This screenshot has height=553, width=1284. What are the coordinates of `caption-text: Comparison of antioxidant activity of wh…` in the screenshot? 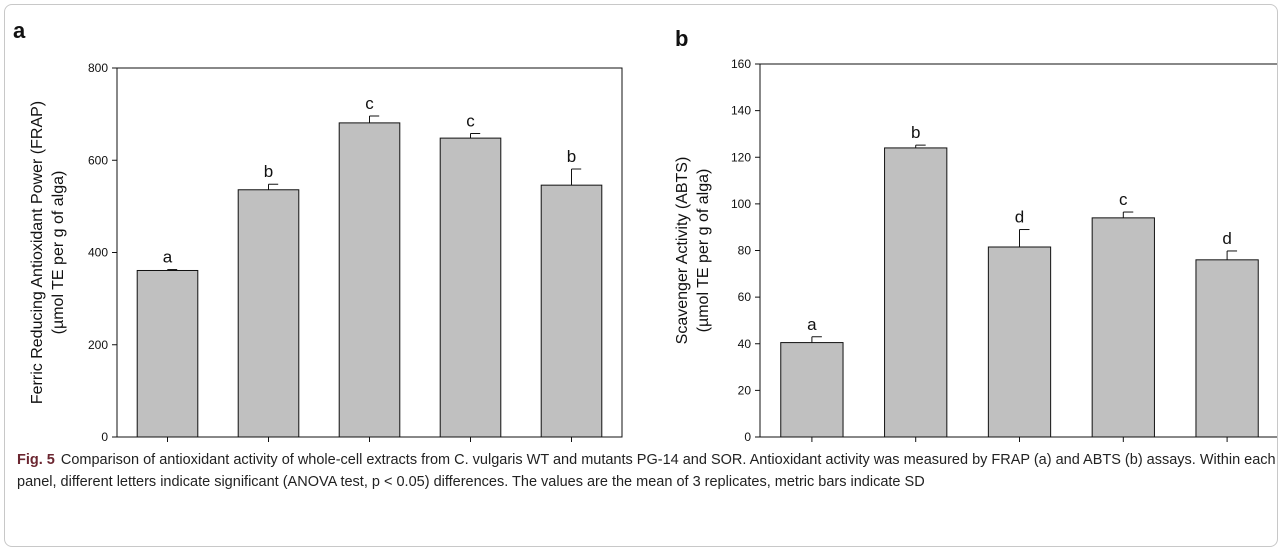 It's located at (646, 471).